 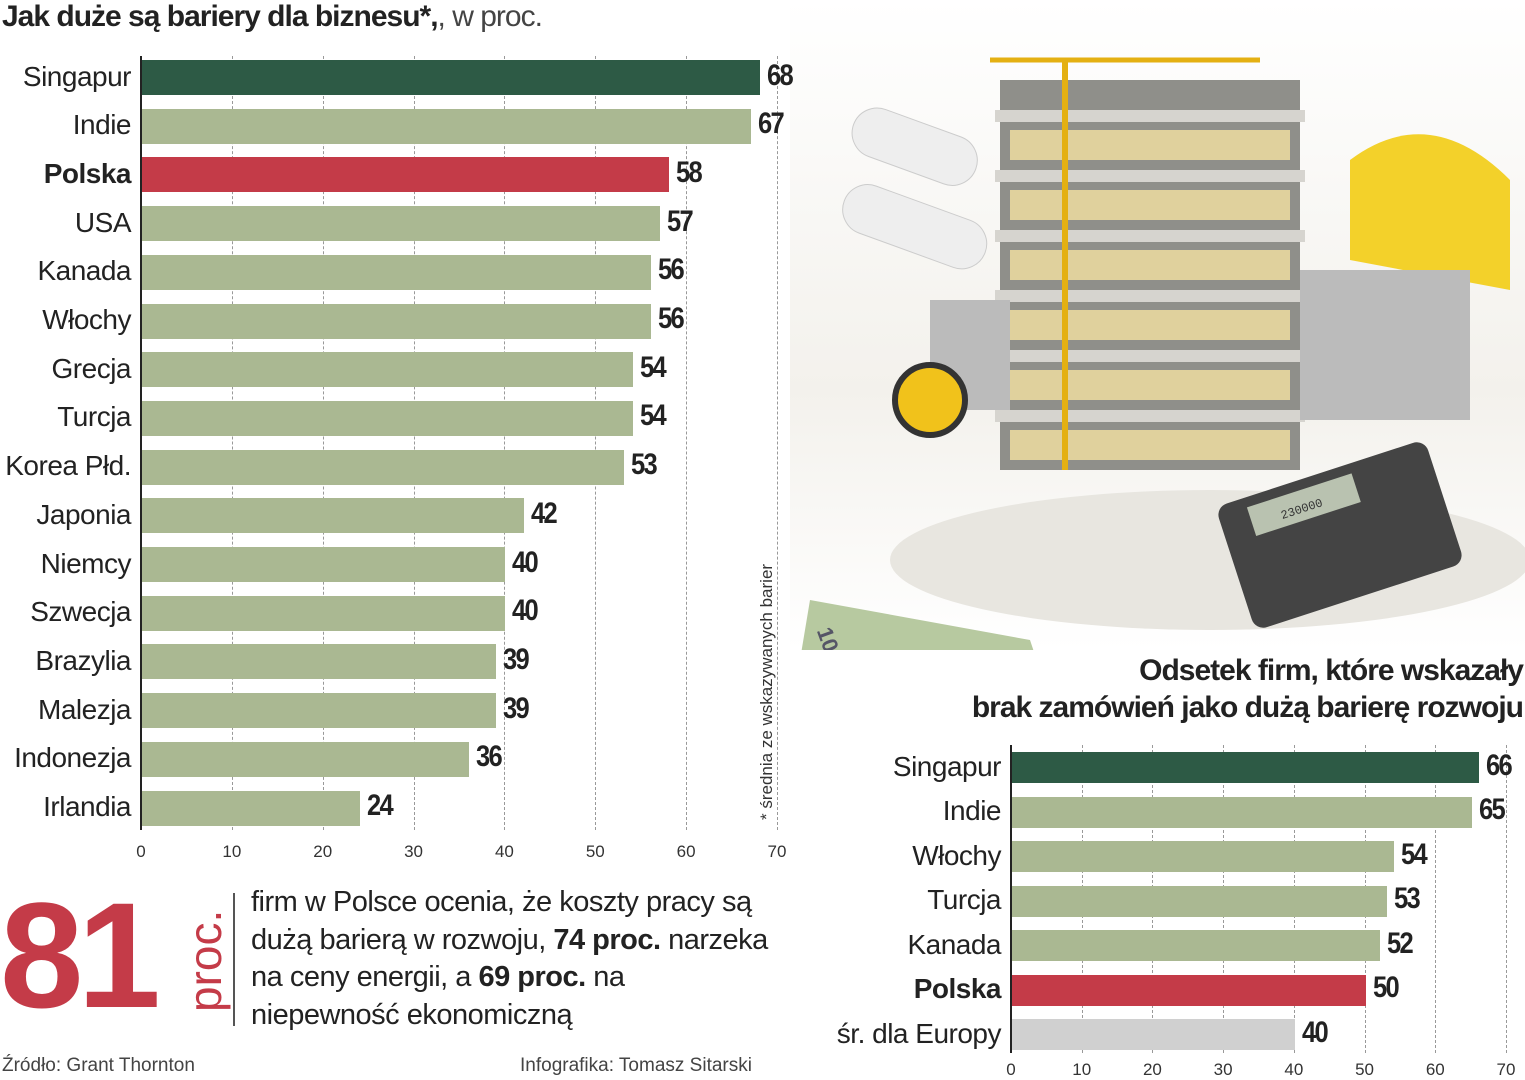 I want to click on category-label: Grecja, so click(x=91, y=368).